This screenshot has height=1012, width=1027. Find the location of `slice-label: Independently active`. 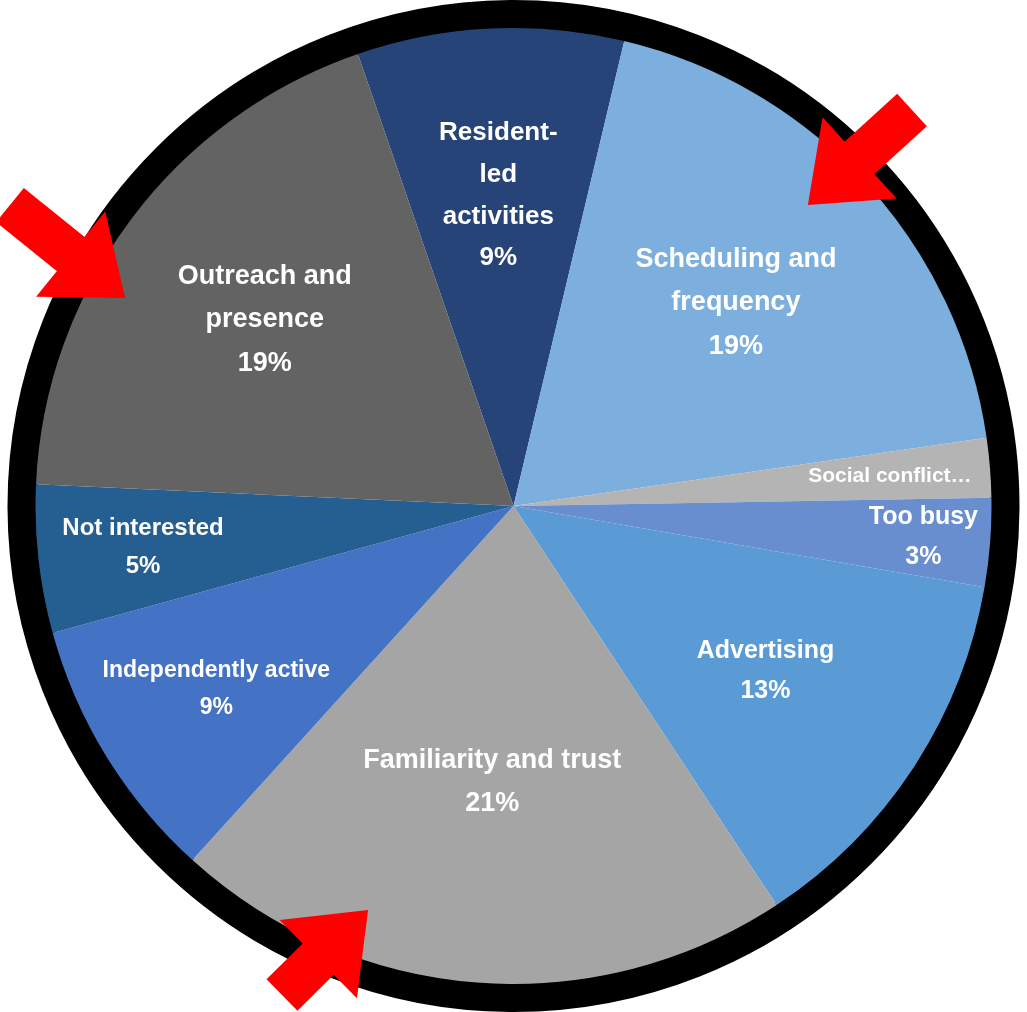

slice-label: Independently active is located at coordinates (216, 668).